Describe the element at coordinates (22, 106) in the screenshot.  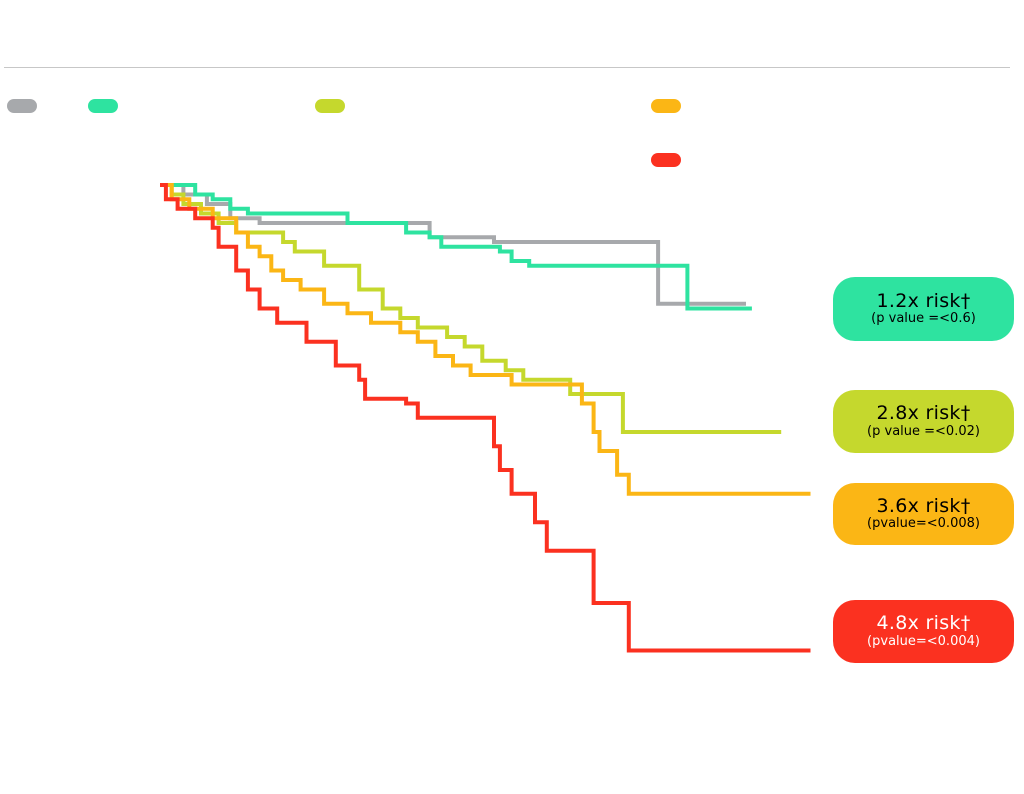
I see `legend-swatch-gray` at that location.